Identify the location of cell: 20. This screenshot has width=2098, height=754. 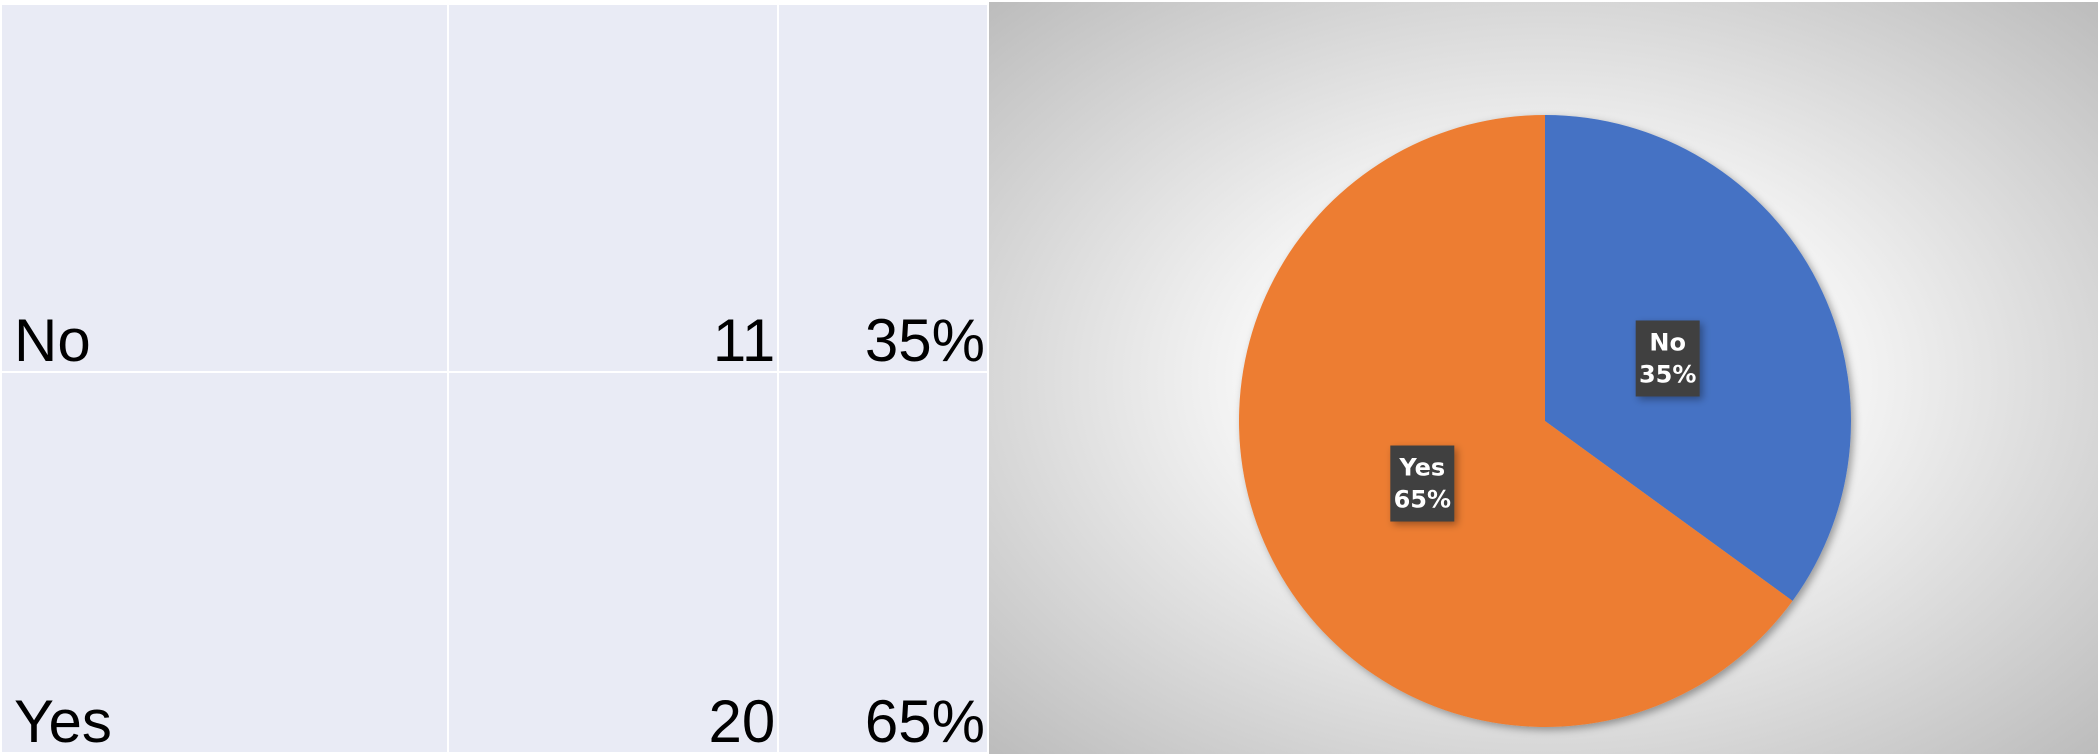
(613, 562).